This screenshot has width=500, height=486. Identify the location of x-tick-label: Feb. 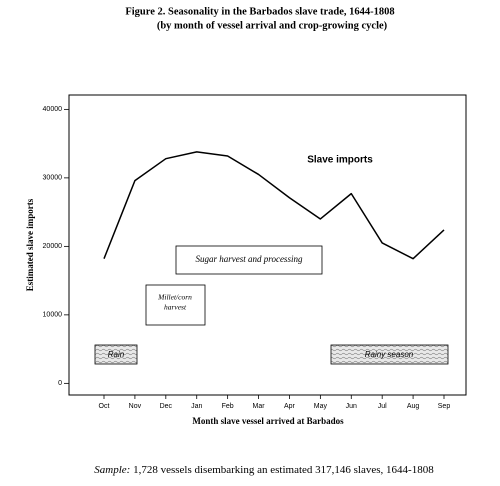
(228, 406).